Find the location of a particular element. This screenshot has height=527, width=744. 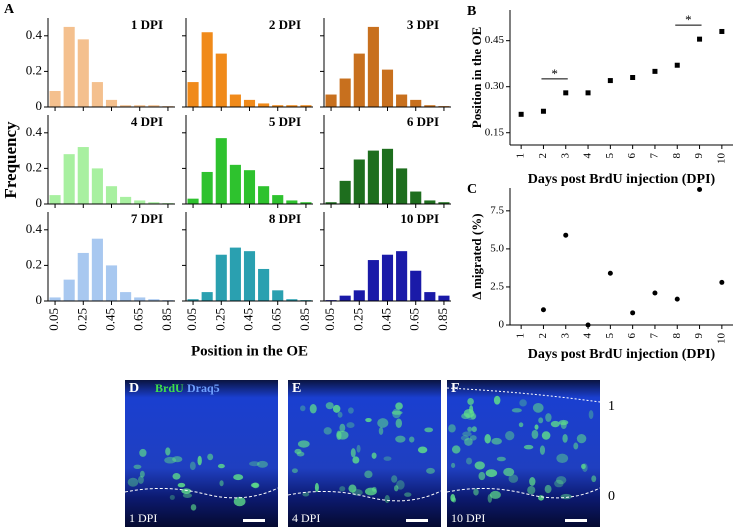

x-tick-label: 2 is located at coordinates (543, 336).